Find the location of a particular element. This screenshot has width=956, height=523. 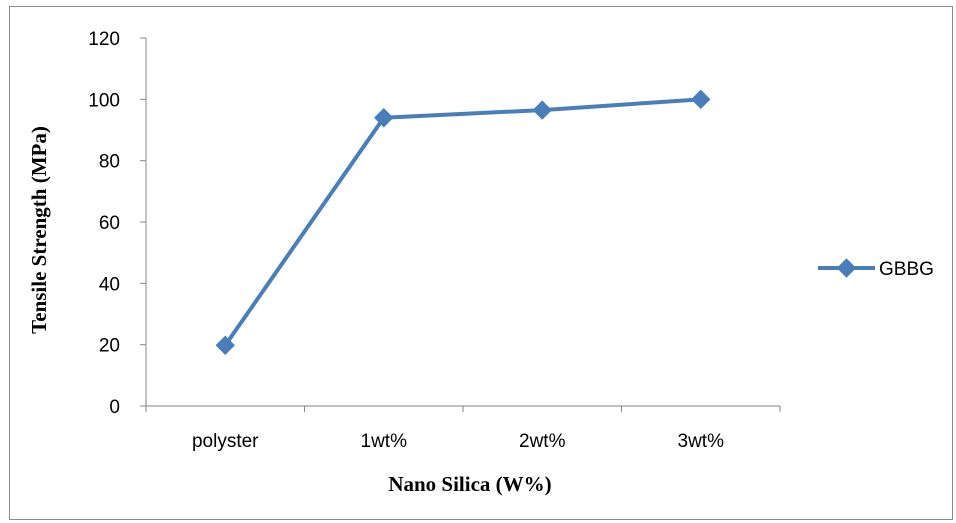

y-tick-label: 120 is located at coordinates (104, 39).